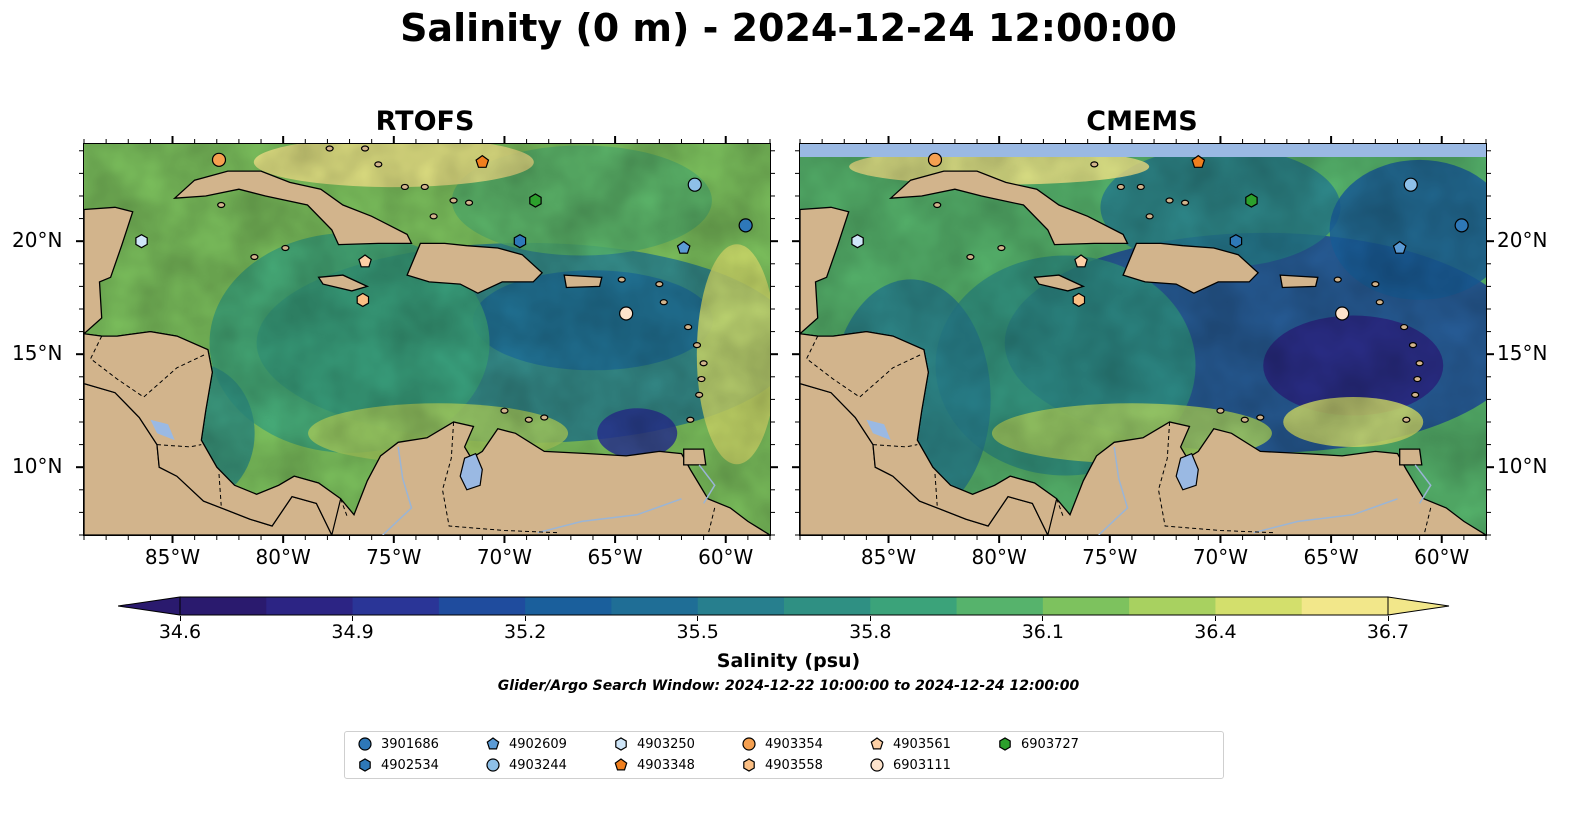  What do you see at coordinates (410, 765) in the screenshot?
I see `legend-label: 4902534` at bounding box center [410, 765].